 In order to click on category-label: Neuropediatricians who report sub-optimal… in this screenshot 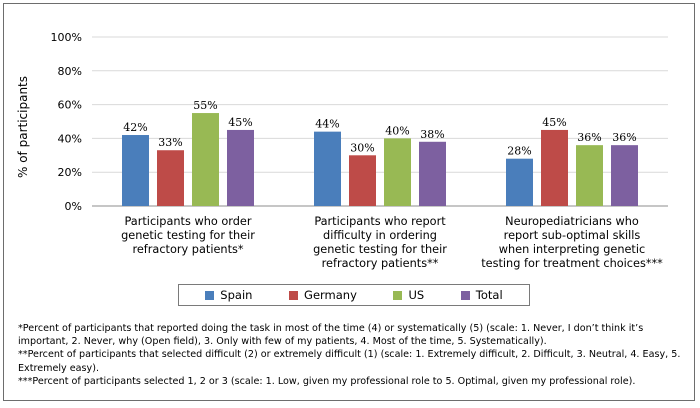, I will do `click(572, 242)`.